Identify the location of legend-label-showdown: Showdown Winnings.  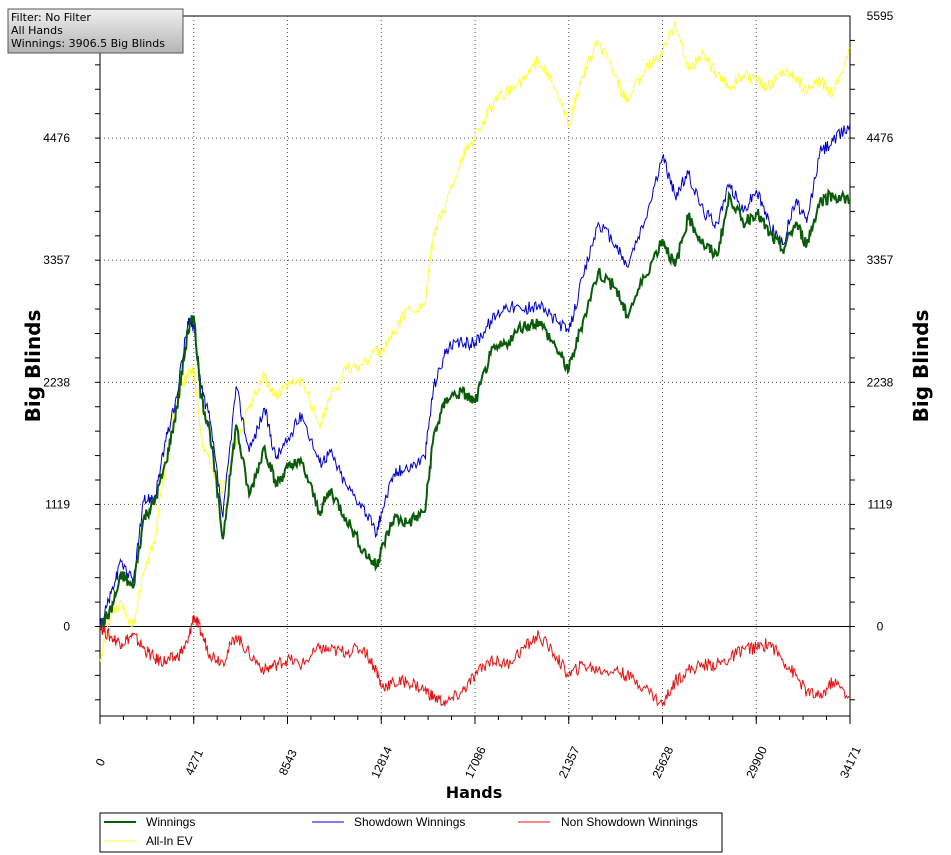
(409, 822).